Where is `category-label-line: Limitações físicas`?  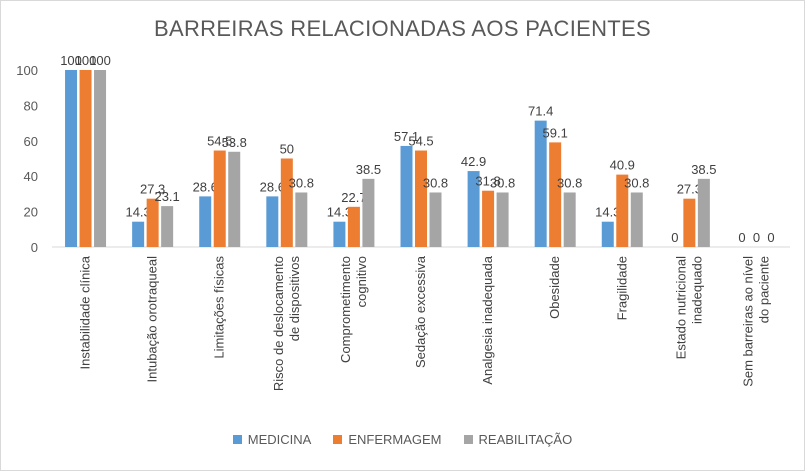 category-label-line: Limitações físicas is located at coordinates (219, 307).